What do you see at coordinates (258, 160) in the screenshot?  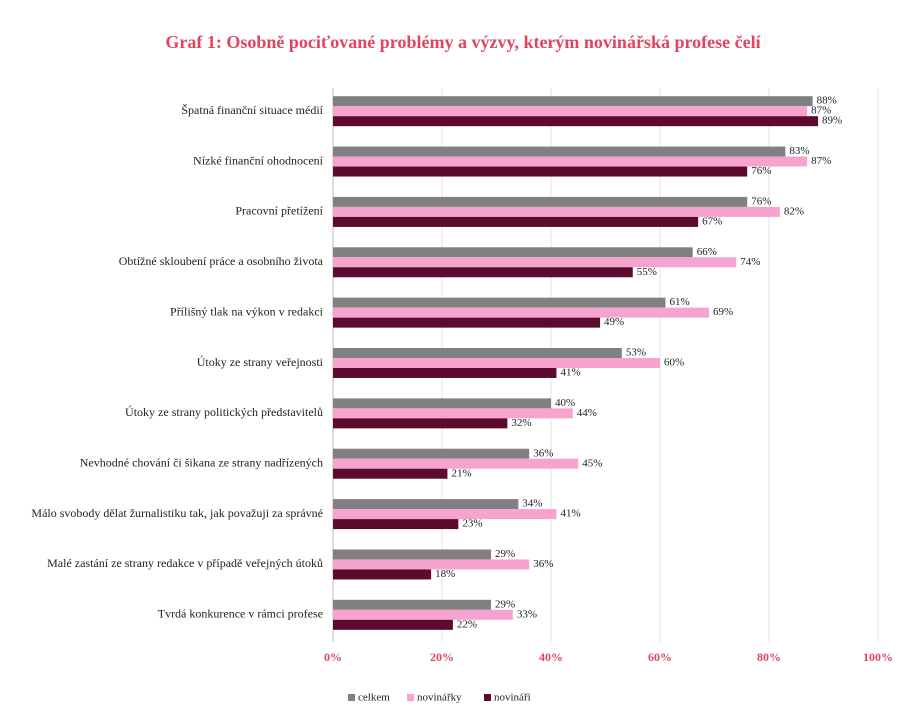 I see `y-tick-label: Nízké finanční ohodnocení` at bounding box center [258, 160].